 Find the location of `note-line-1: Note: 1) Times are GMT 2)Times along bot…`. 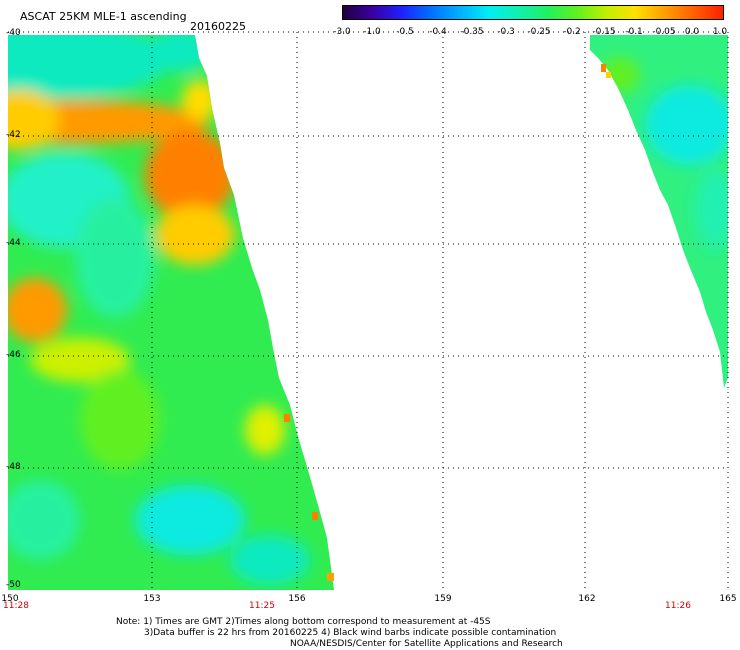

note-line-1: Note: 1) Times are GMT 2)Times along bot… is located at coordinates (303, 622).